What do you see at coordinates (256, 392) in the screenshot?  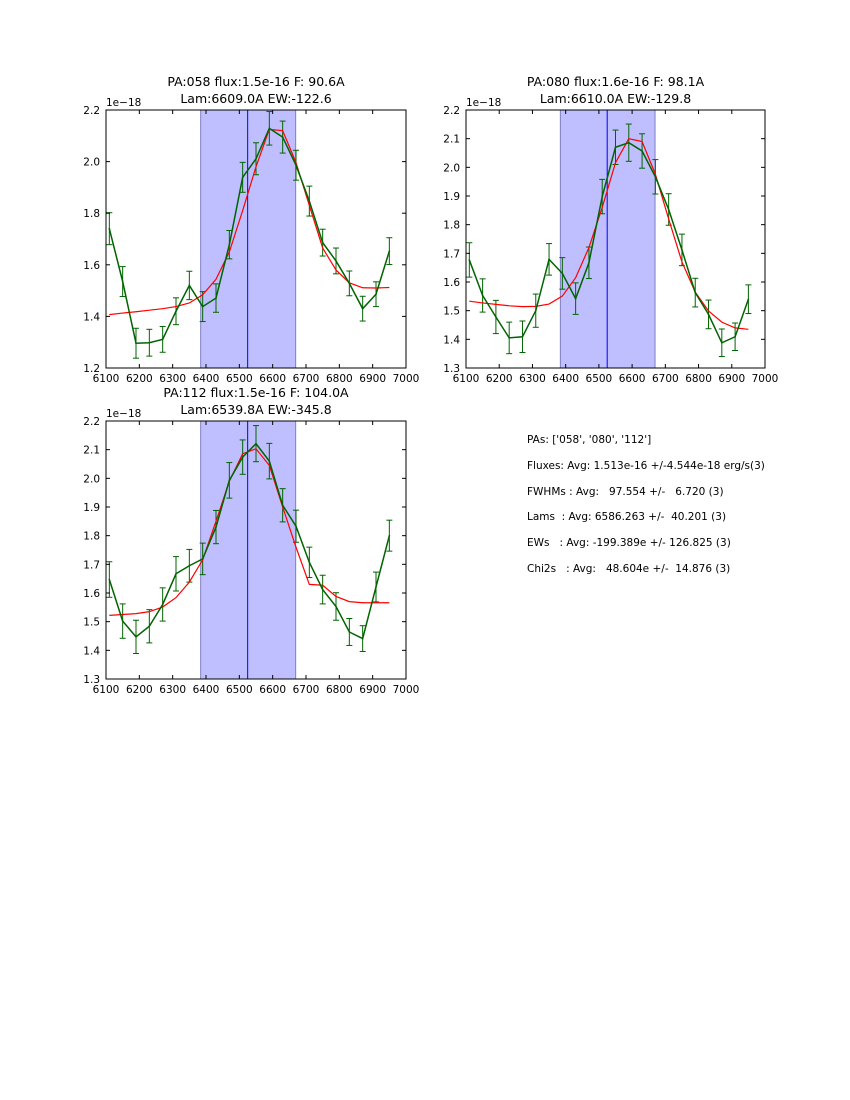 I see `chart-title-line-1: PA:112 flux:1.5e-16 F: 104.0A` at bounding box center [256, 392].